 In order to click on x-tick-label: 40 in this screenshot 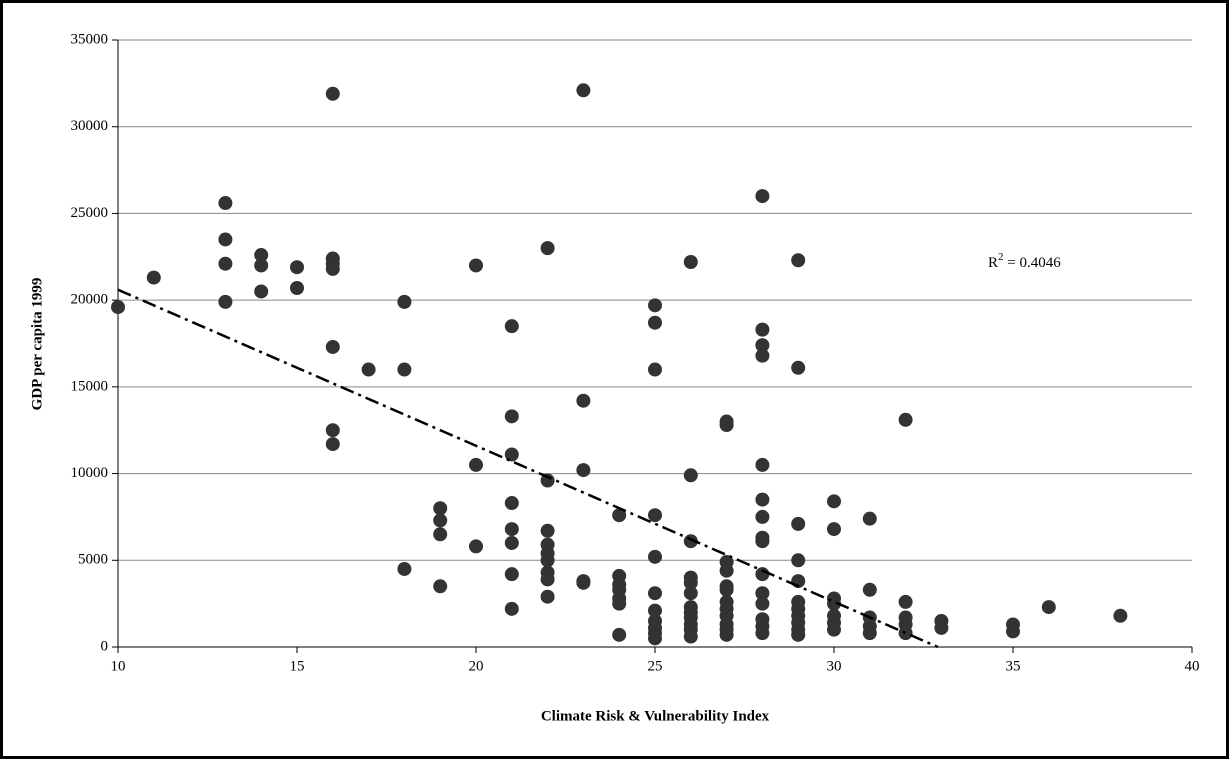, I will do `click(1192, 666)`.